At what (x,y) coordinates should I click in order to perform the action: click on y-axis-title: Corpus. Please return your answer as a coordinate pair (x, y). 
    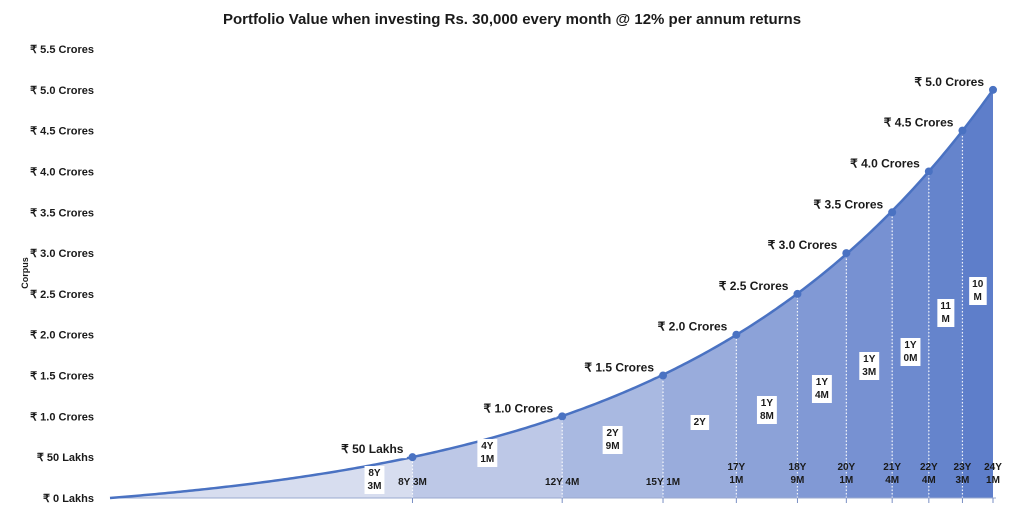
    Looking at the image, I should click on (25, 273).